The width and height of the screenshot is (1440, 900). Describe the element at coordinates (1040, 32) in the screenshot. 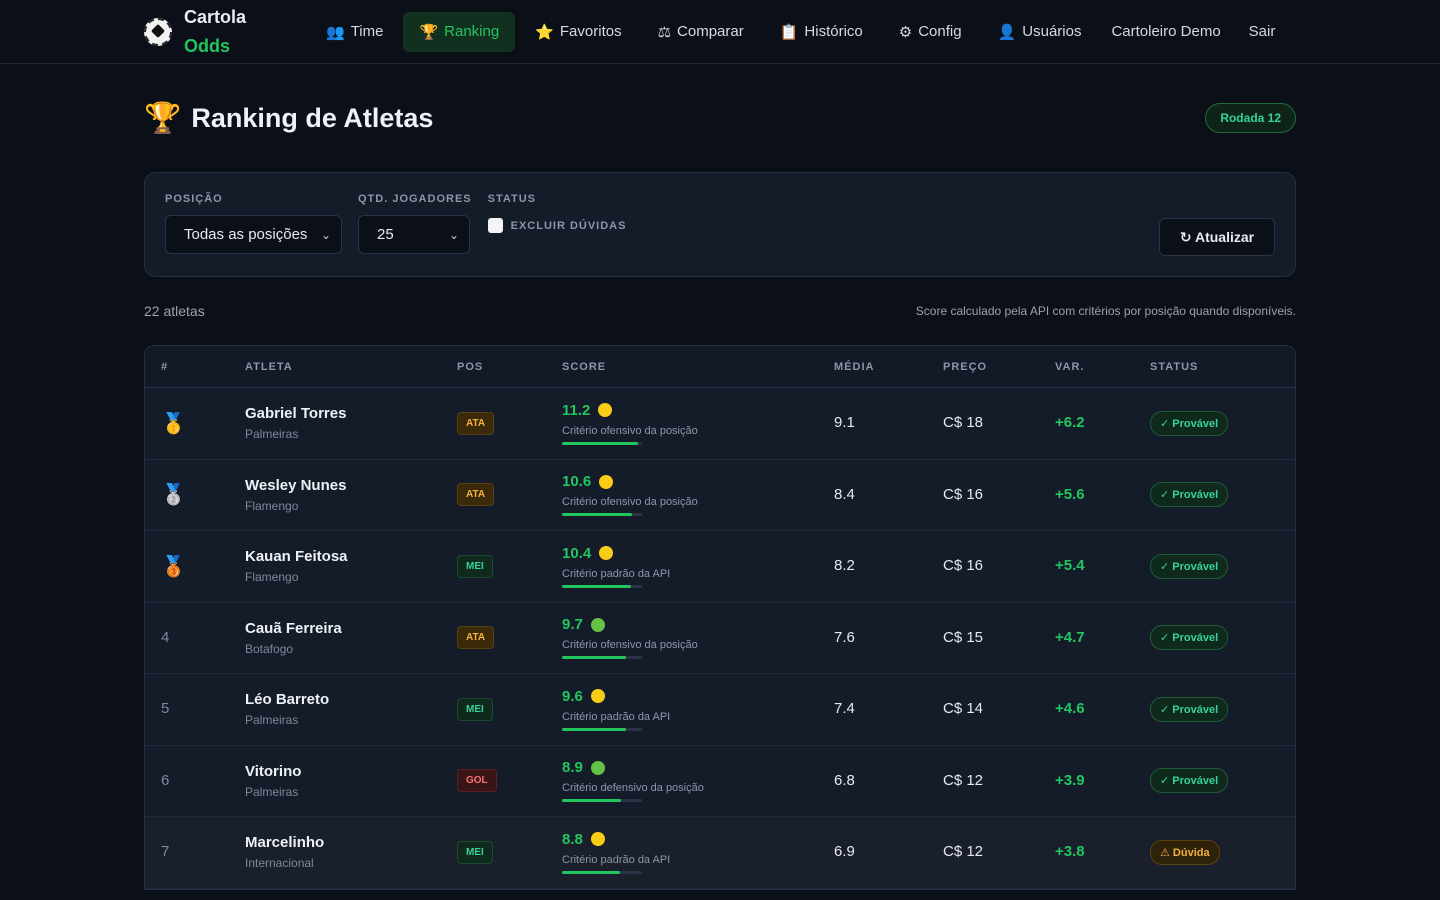

I see `nav-item-usuarios: 👤 Usuários` at that location.